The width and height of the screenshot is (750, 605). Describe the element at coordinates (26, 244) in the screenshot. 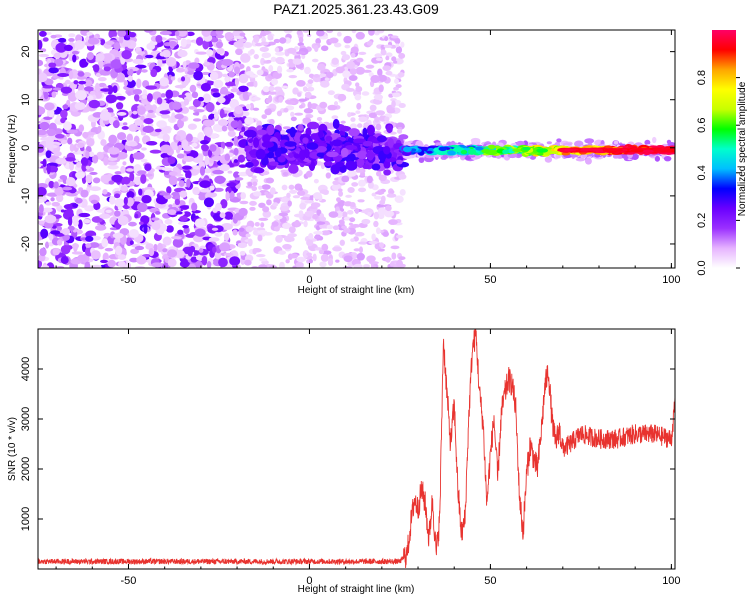

I see `spectrogram-y-tick-label: -20` at that location.